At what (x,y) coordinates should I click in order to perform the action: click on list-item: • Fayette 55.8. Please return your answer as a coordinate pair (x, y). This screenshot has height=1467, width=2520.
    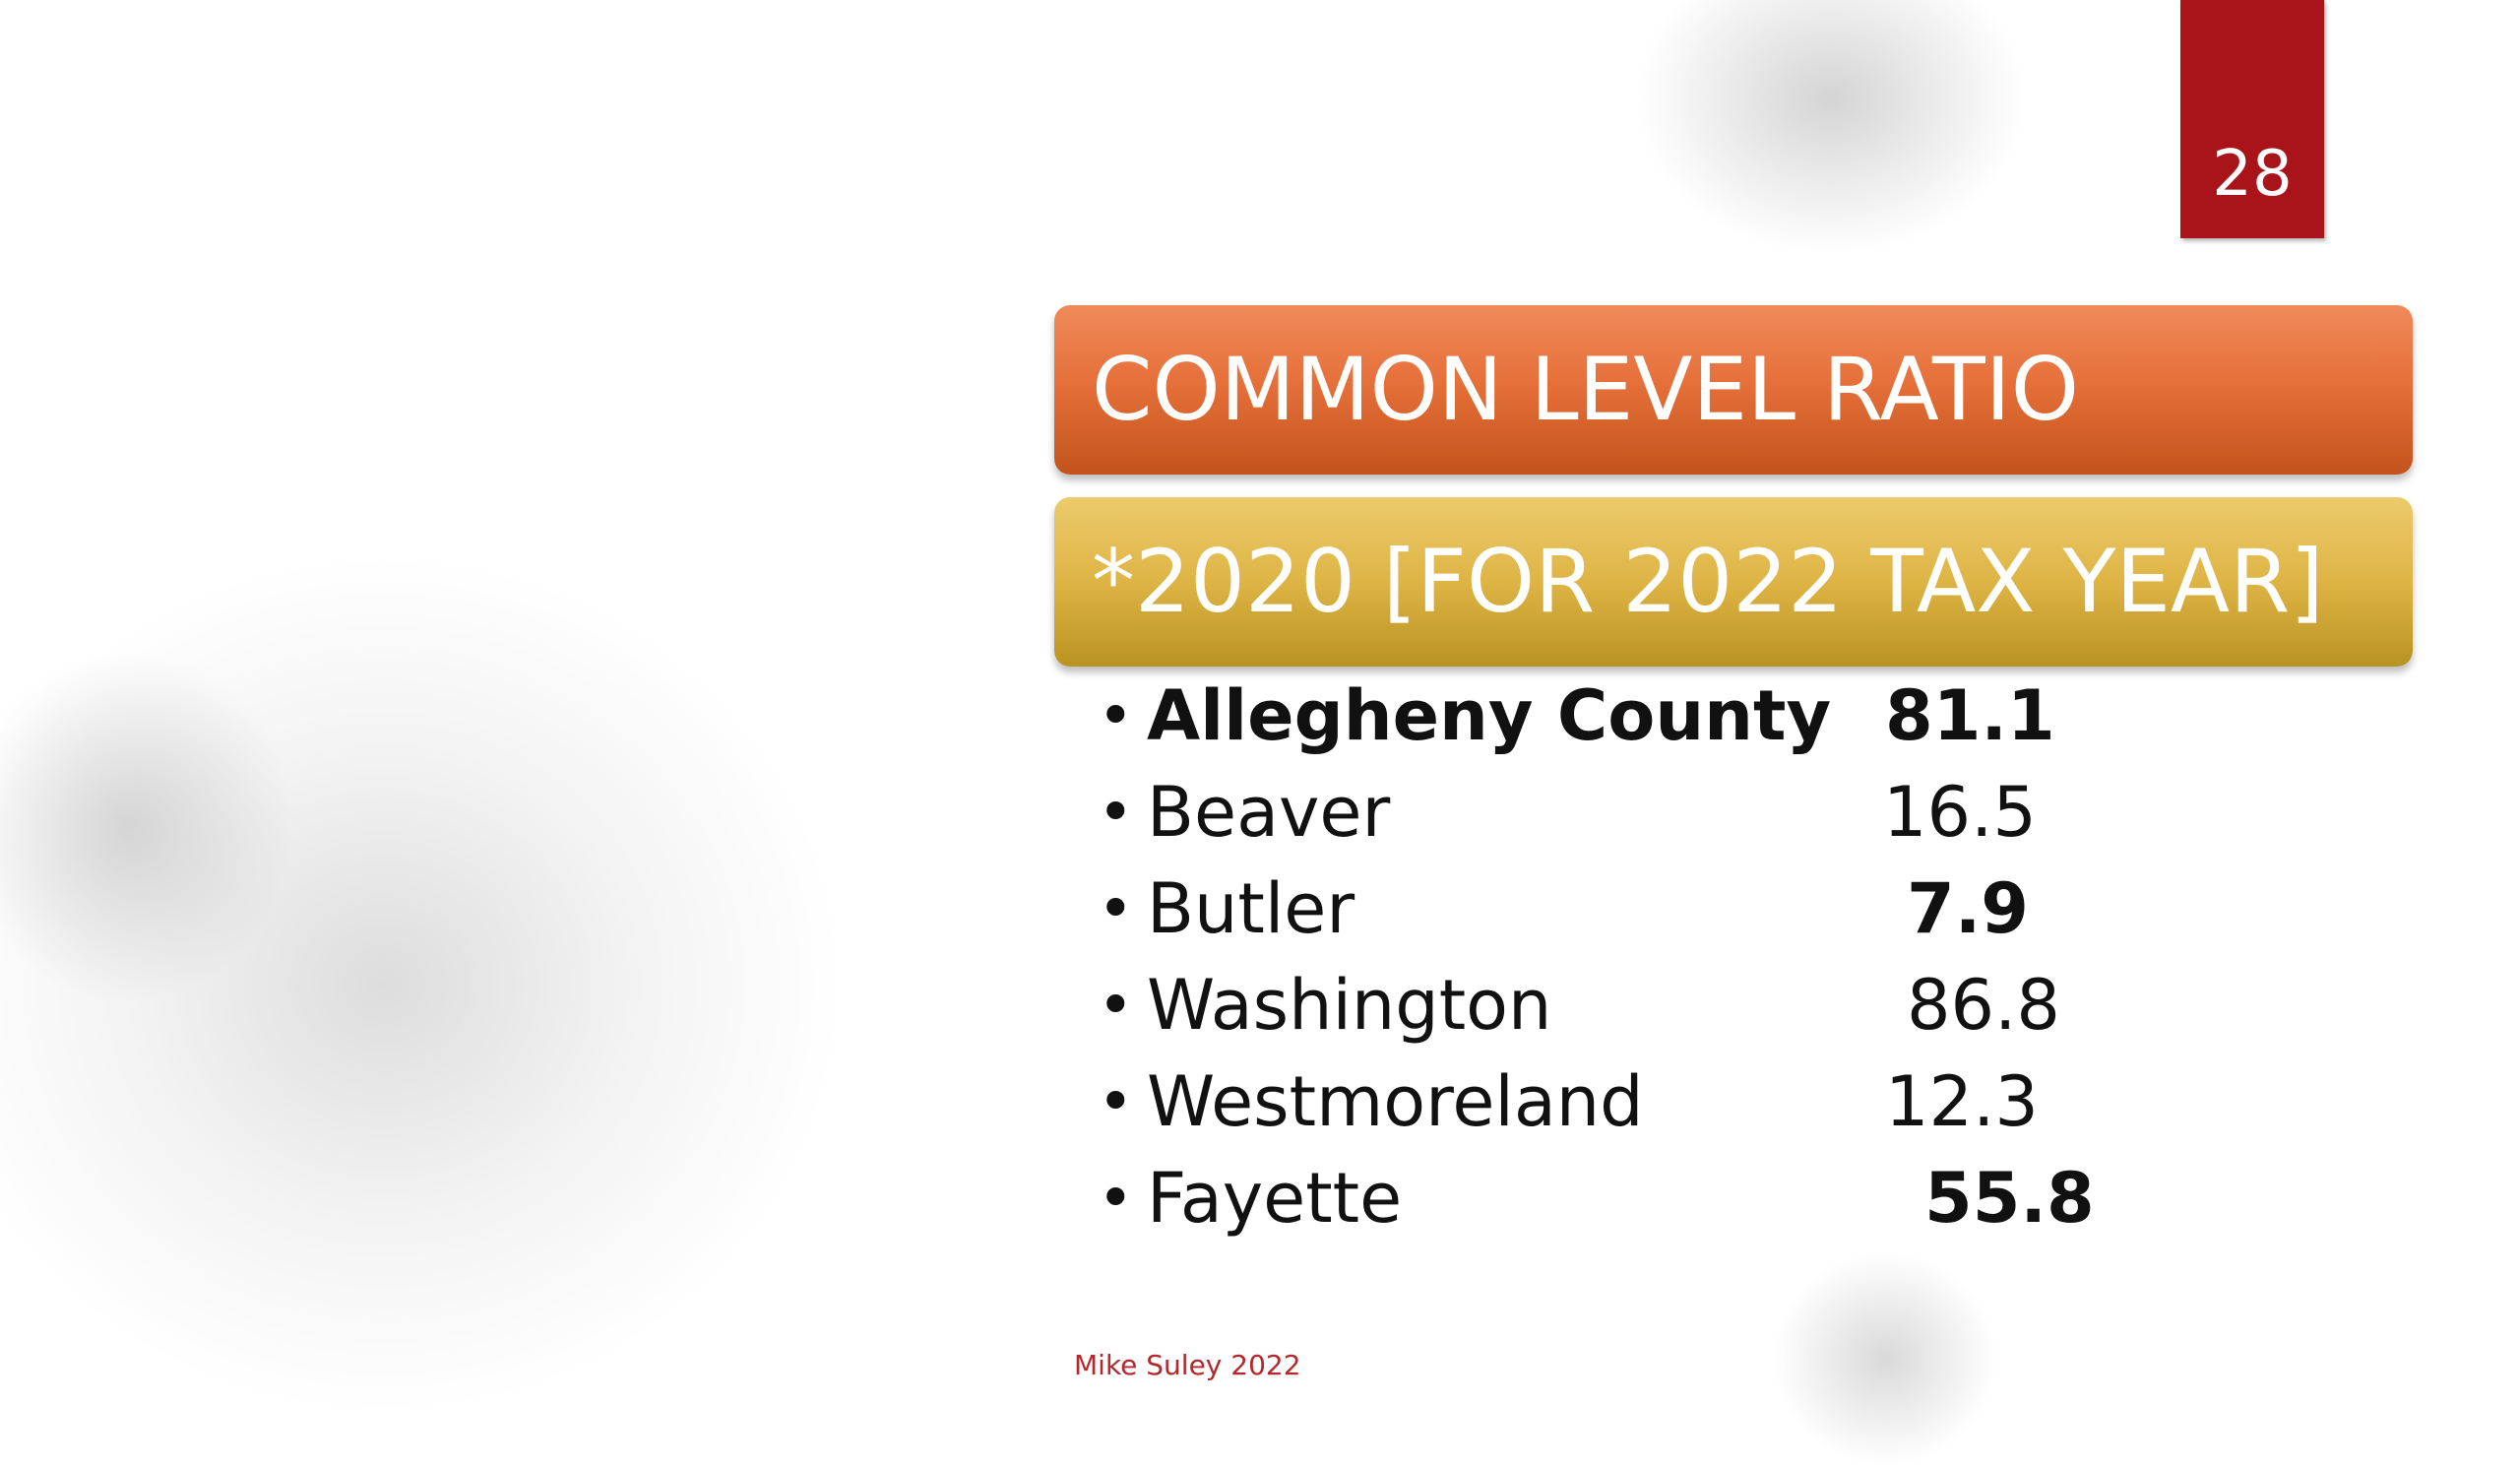
    Looking at the image, I should click on (1737, 1210).